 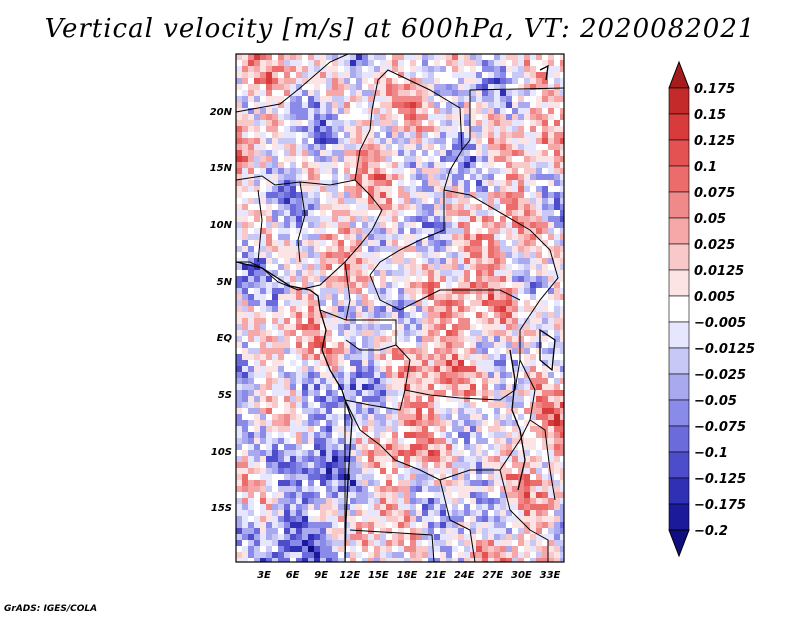 I want to click on colorbar-label: 0.005, so click(x=714, y=297).